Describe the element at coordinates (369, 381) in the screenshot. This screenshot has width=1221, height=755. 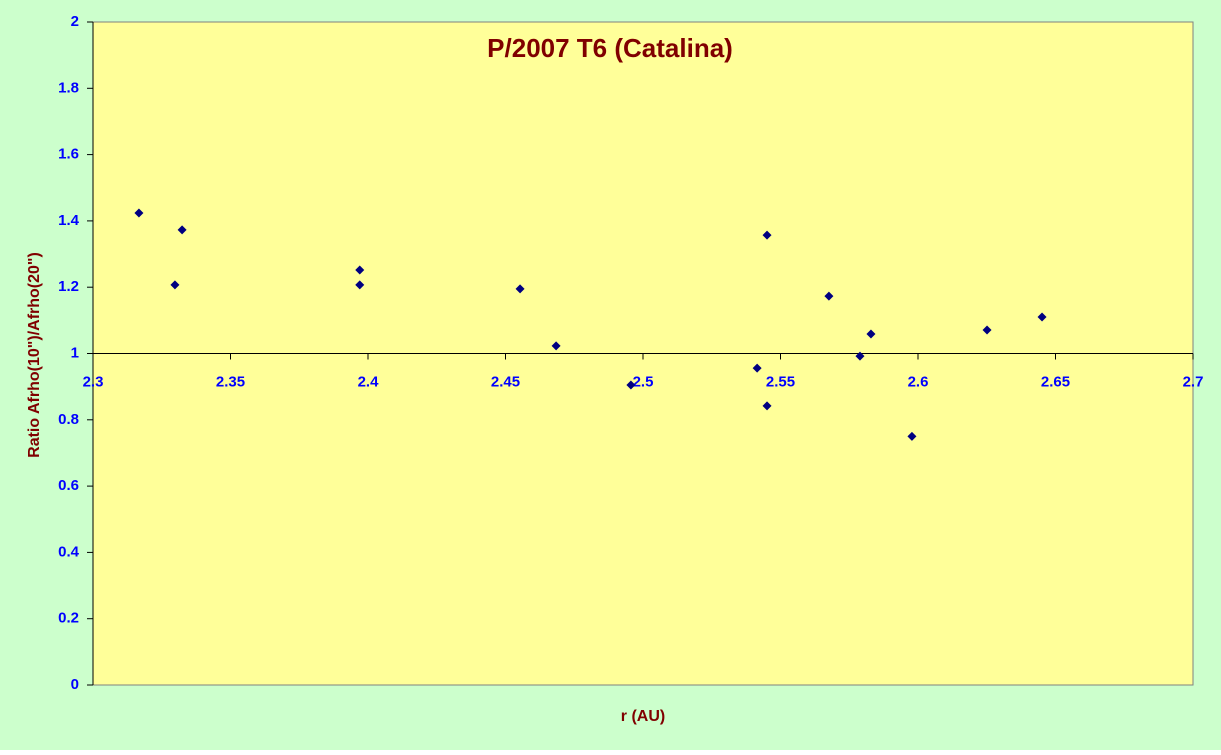
I see `x-tick-label: 2.4` at that location.